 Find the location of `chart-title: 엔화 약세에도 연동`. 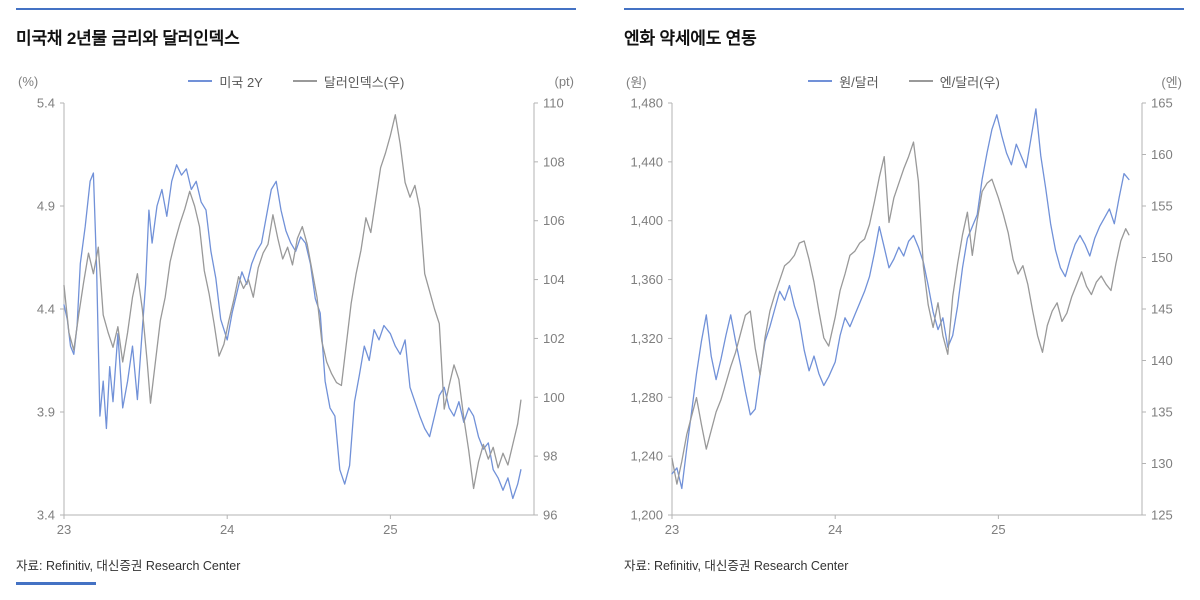

chart-title: 엔화 약세에도 연동 is located at coordinates (690, 38).